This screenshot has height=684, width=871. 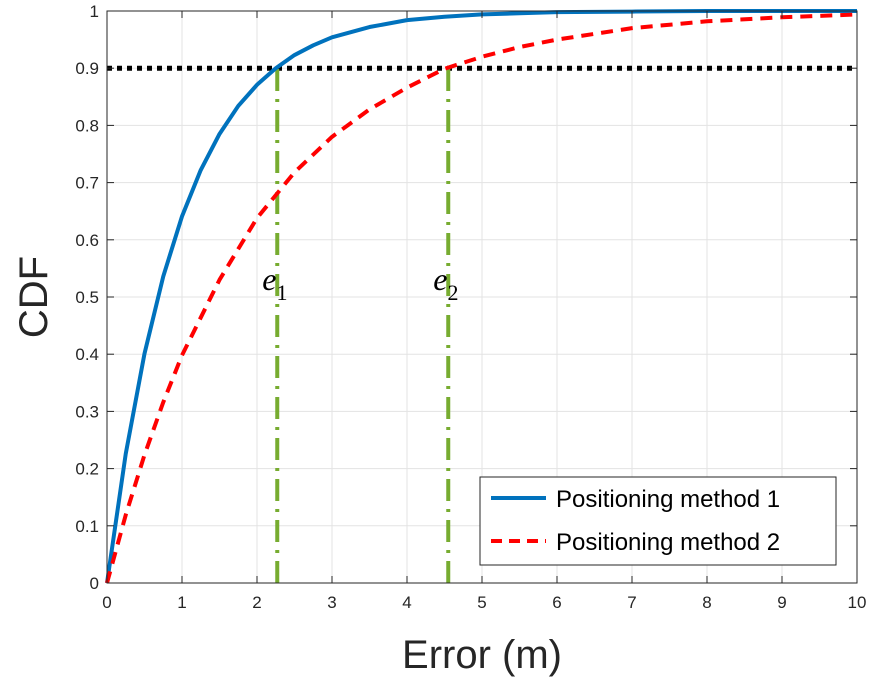 What do you see at coordinates (482, 655) in the screenshot?
I see `x-axis-label: Error (m)` at bounding box center [482, 655].